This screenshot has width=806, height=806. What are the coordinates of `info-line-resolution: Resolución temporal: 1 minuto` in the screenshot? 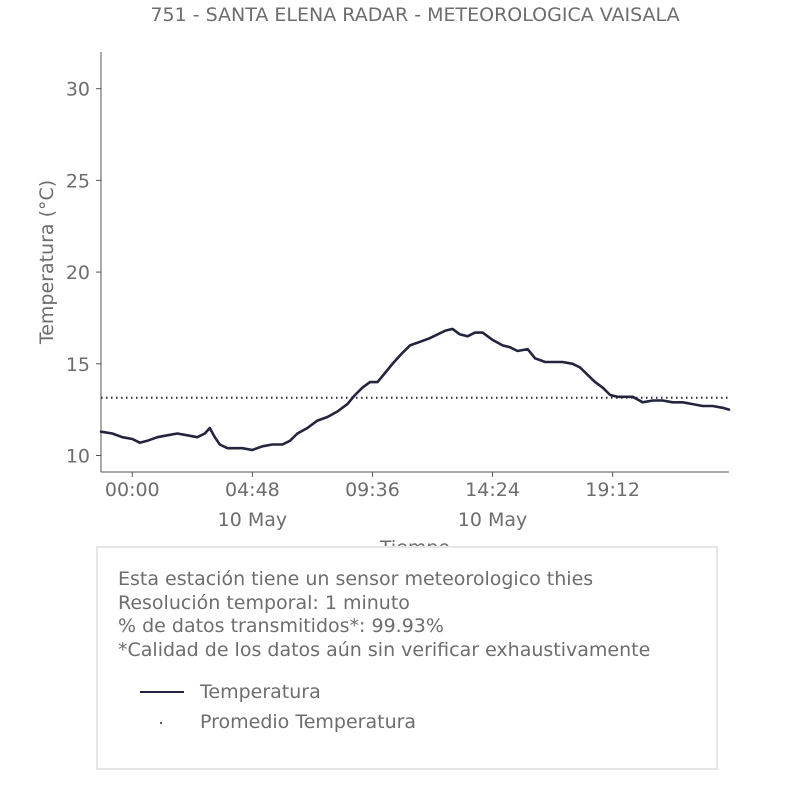 It's located at (264, 602).